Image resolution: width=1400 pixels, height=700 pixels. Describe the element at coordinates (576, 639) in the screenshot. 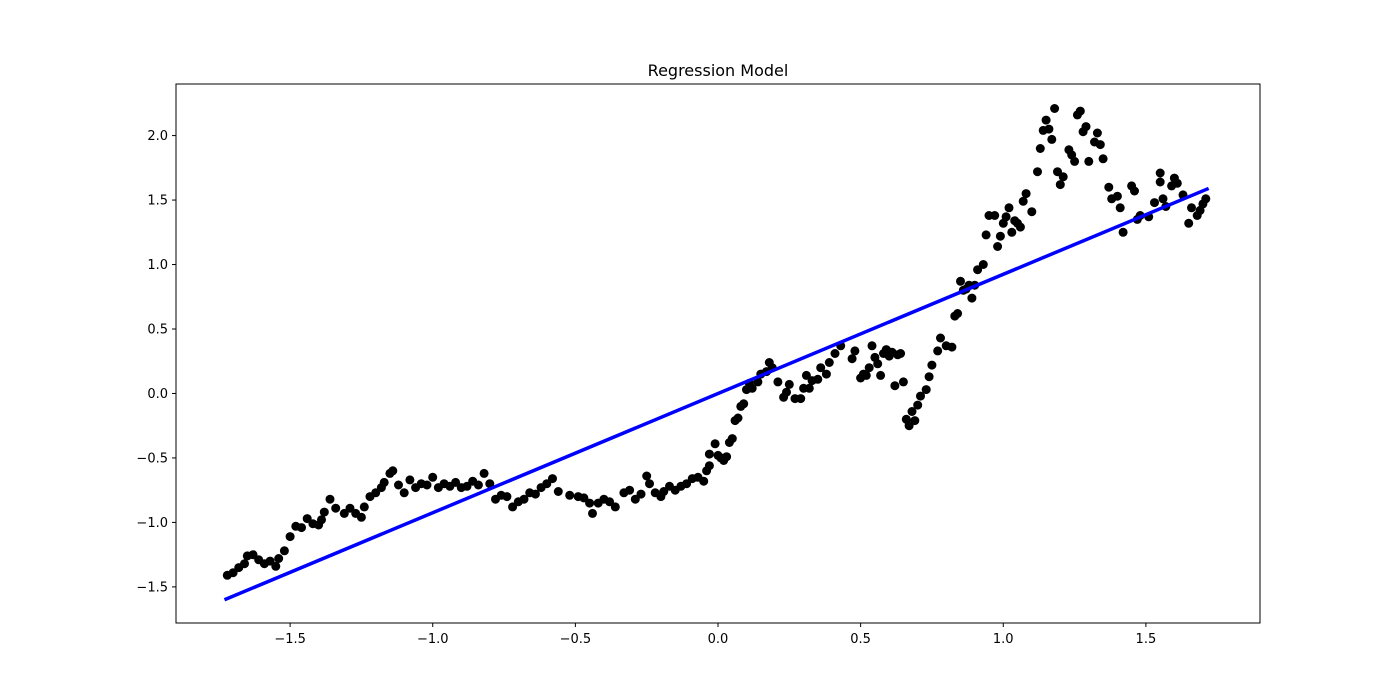

I see `x-tick-label: −0.5` at that location.